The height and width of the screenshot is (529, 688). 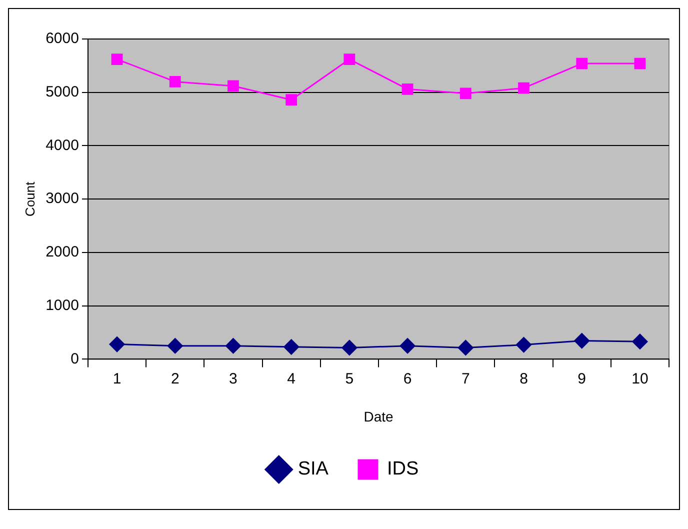 I want to click on y-axis-title: Count, so click(x=30, y=198).